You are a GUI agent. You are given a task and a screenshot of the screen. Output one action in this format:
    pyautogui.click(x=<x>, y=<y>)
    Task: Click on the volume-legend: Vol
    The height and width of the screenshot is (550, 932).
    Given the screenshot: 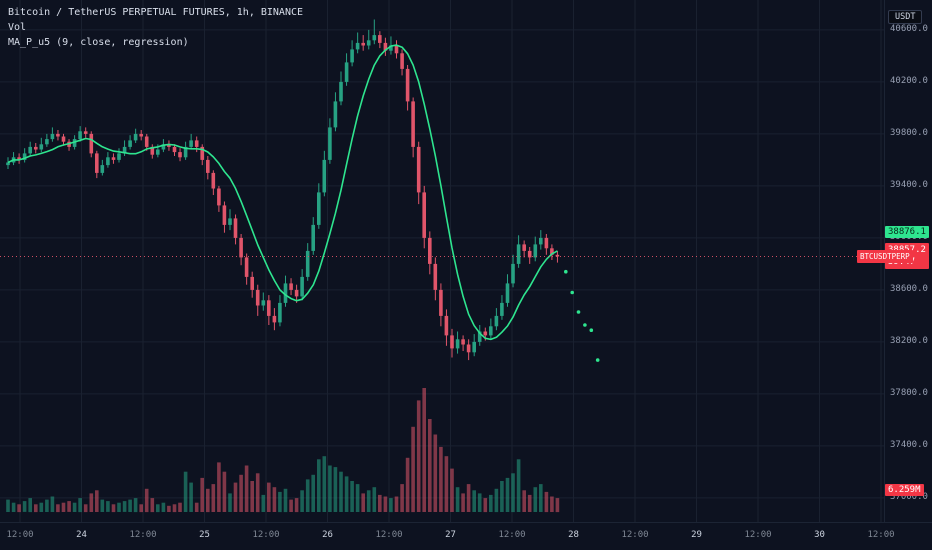 What is the action you would take?
    pyautogui.click(x=17, y=27)
    